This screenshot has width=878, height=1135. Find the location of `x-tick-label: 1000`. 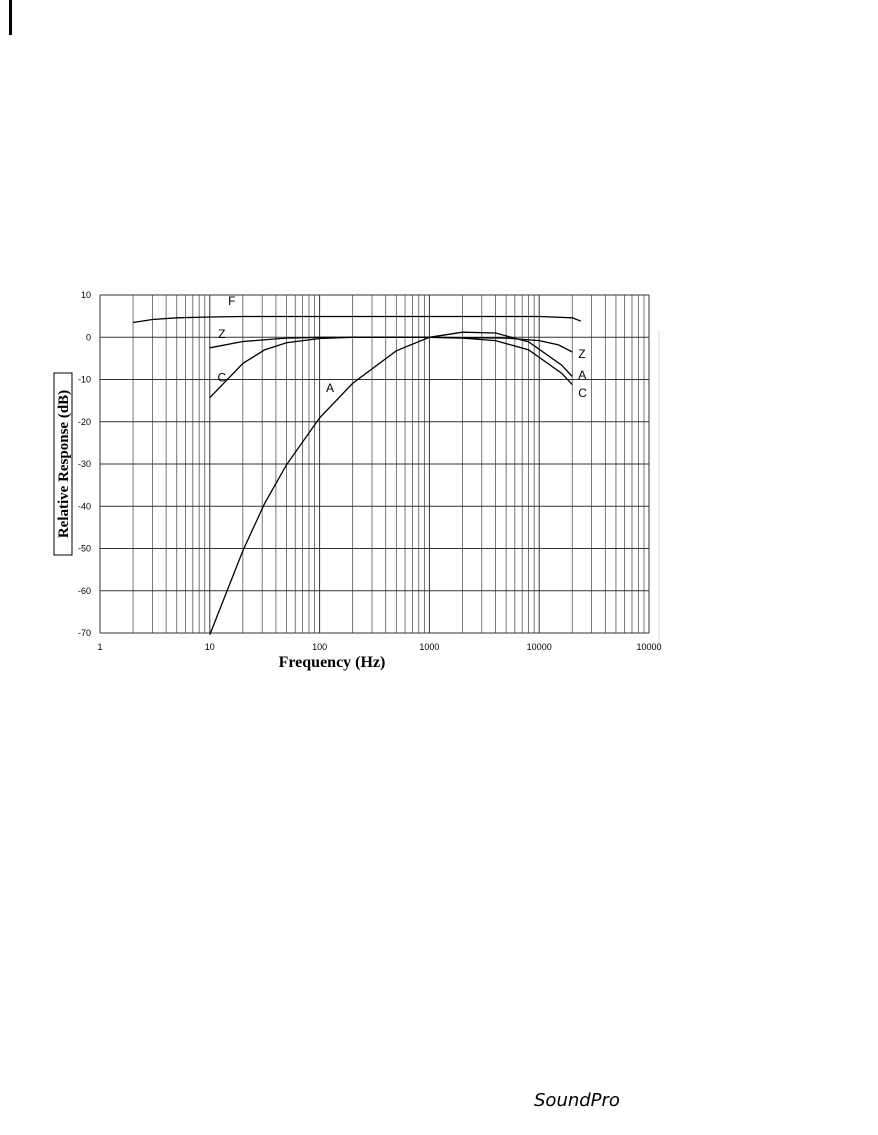

x-tick-label: 1000 is located at coordinates (429, 647).